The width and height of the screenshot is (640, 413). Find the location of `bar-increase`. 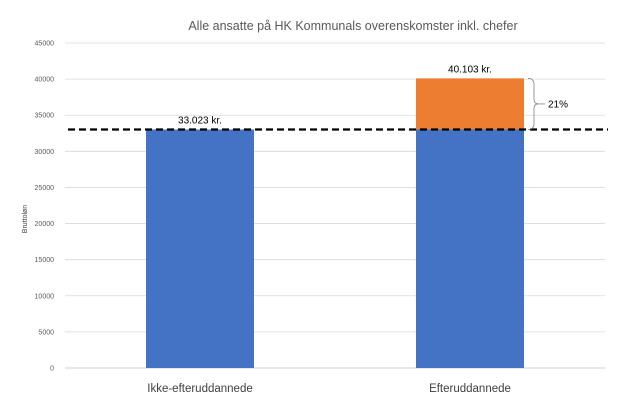

bar-increase is located at coordinates (470, 104).